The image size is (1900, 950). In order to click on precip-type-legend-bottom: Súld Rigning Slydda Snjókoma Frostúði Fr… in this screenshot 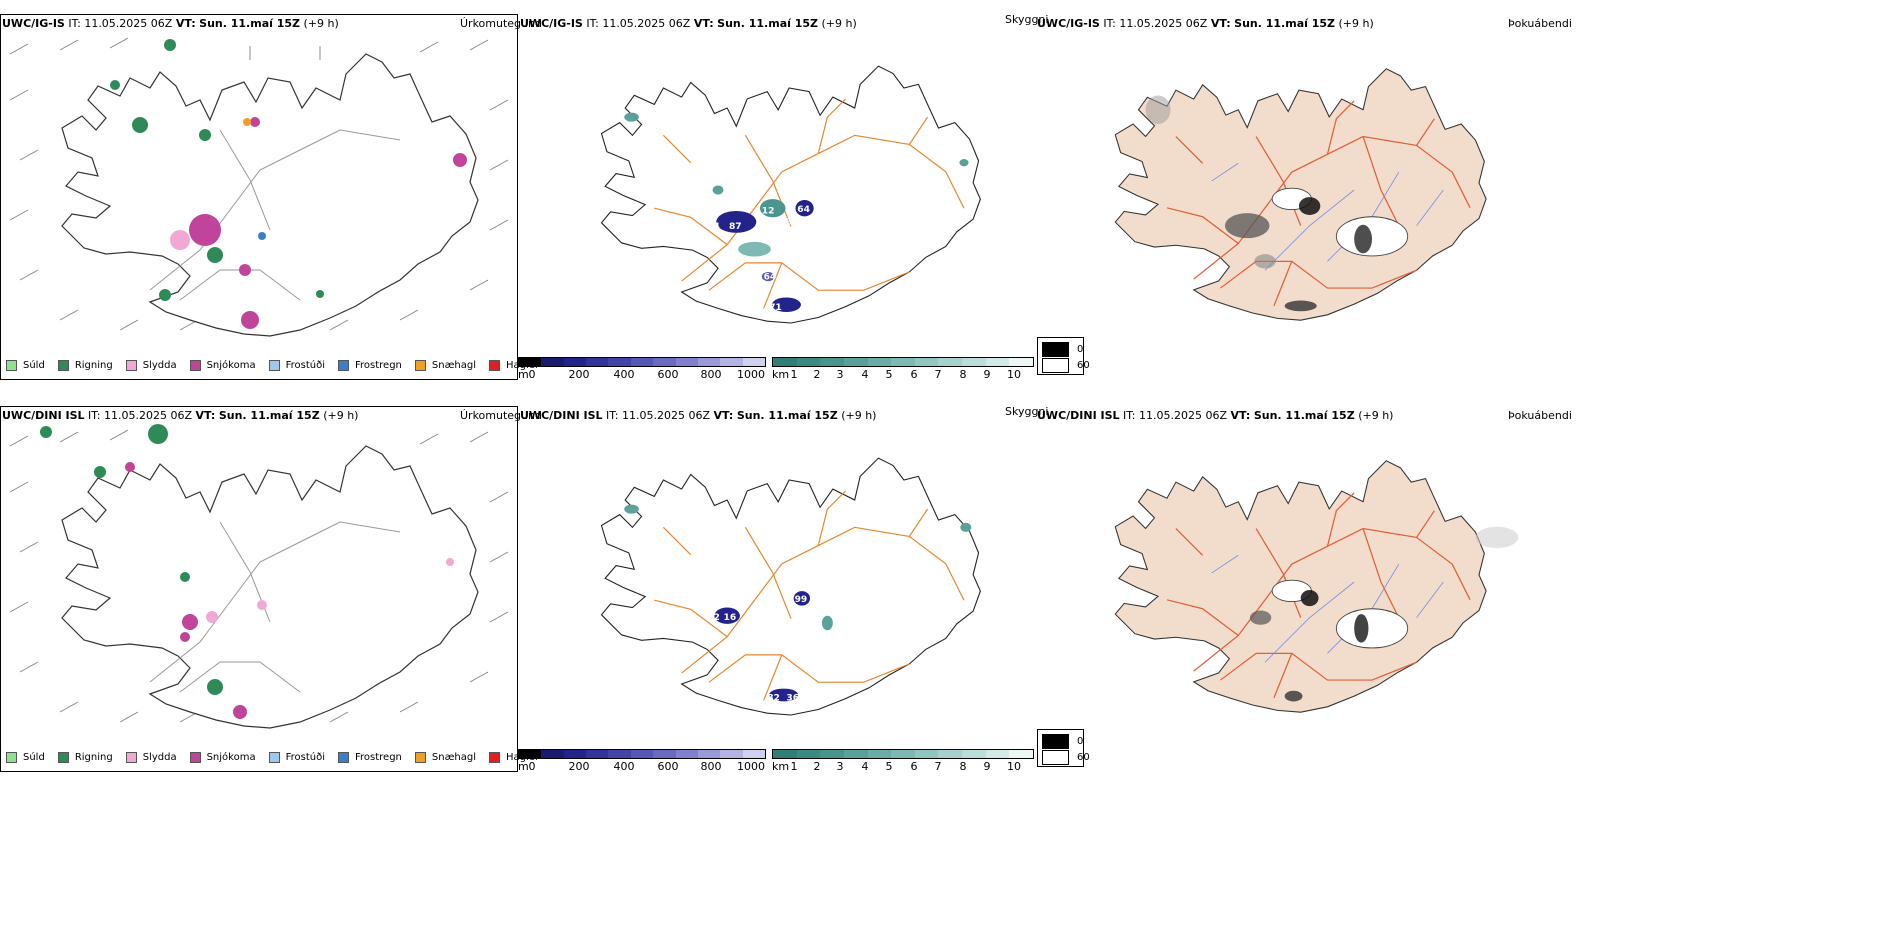, I will do `click(278, 757)`.